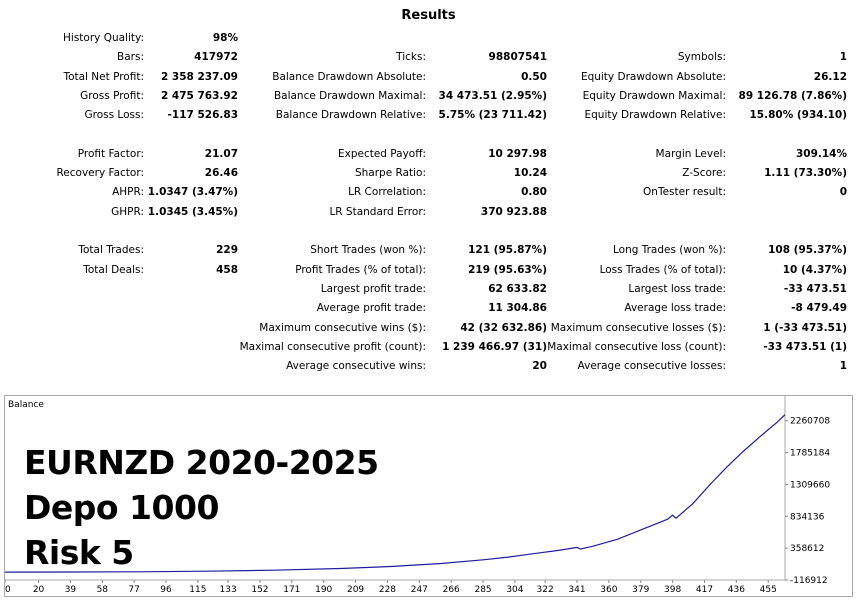 The width and height of the screenshot is (857, 600). What do you see at coordinates (636, 346) in the screenshot?
I see `stat-label: Maximal consecutive loss (count):` at bounding box center [636, 346].